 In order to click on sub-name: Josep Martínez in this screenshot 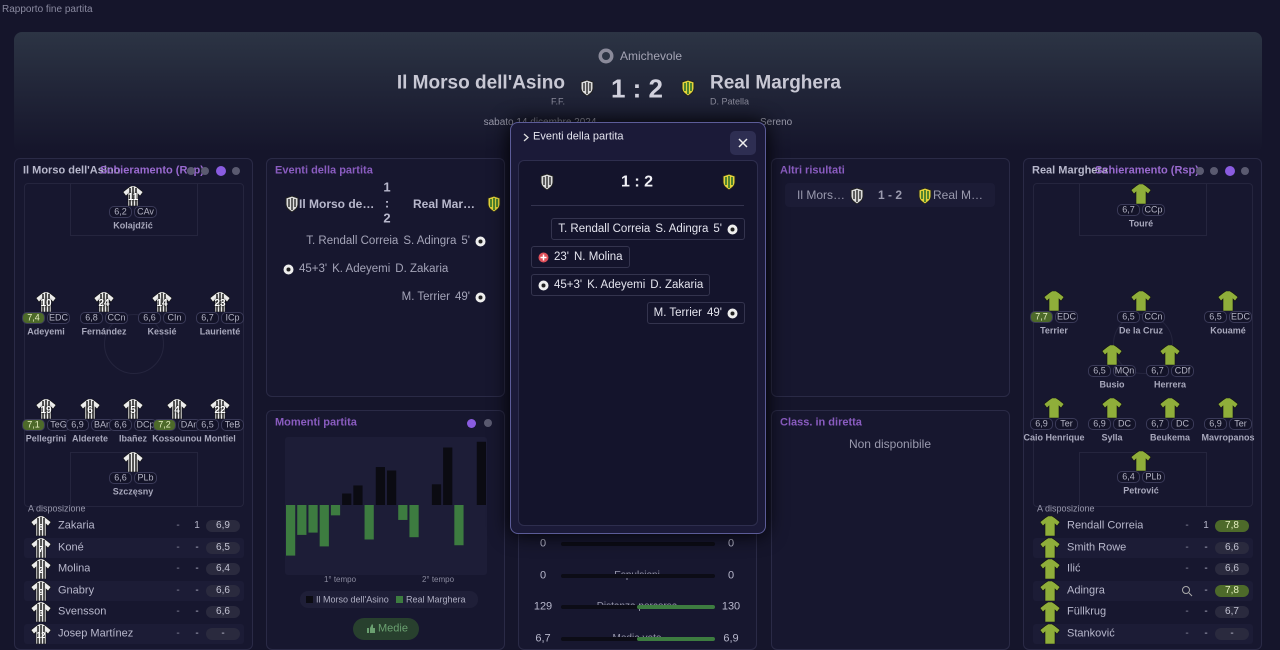, I will do `click(96, 633)`.